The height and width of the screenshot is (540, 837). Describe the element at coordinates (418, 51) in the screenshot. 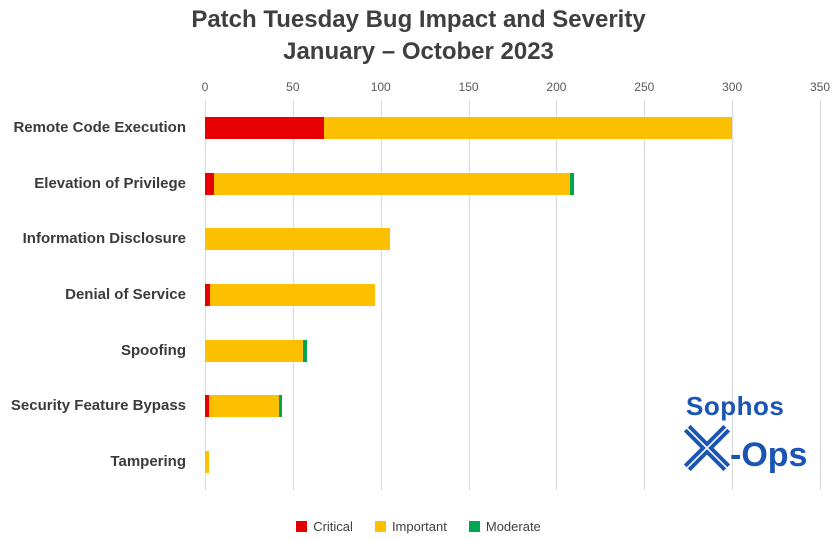

I see `chart-title-line2: January – October 2023` at that location.